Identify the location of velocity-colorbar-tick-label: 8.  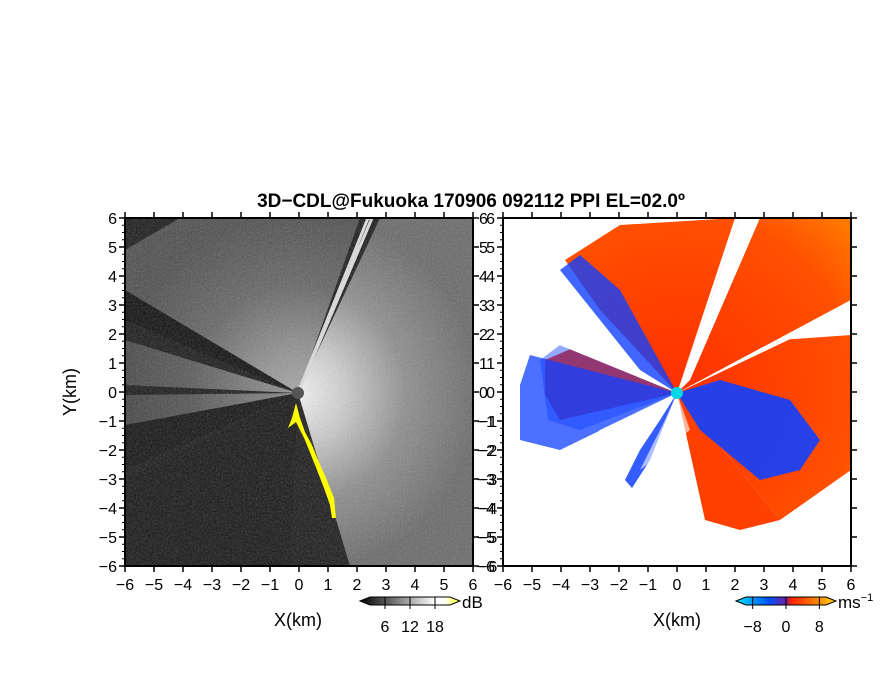
(819, 627).